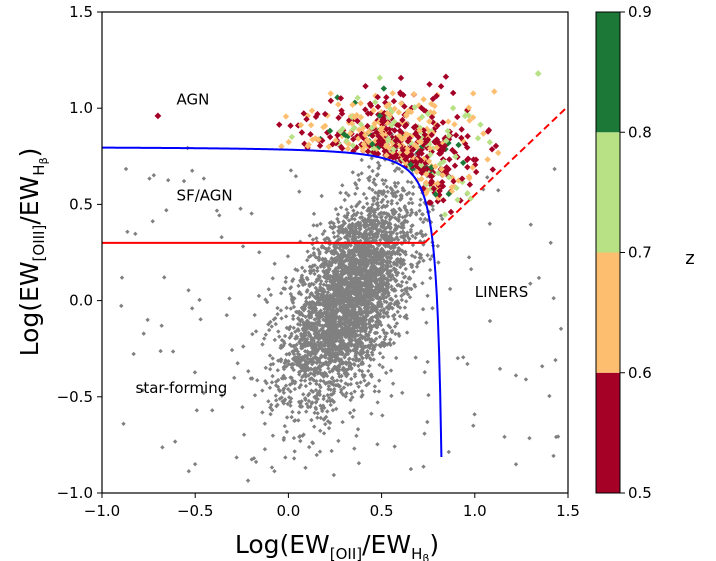 The height and width of the screenshot is (561, 716). What do you see at coordinates (496, 174) in the screenshot?
I see `red-dashed-line` at bounding box center [496, 174].